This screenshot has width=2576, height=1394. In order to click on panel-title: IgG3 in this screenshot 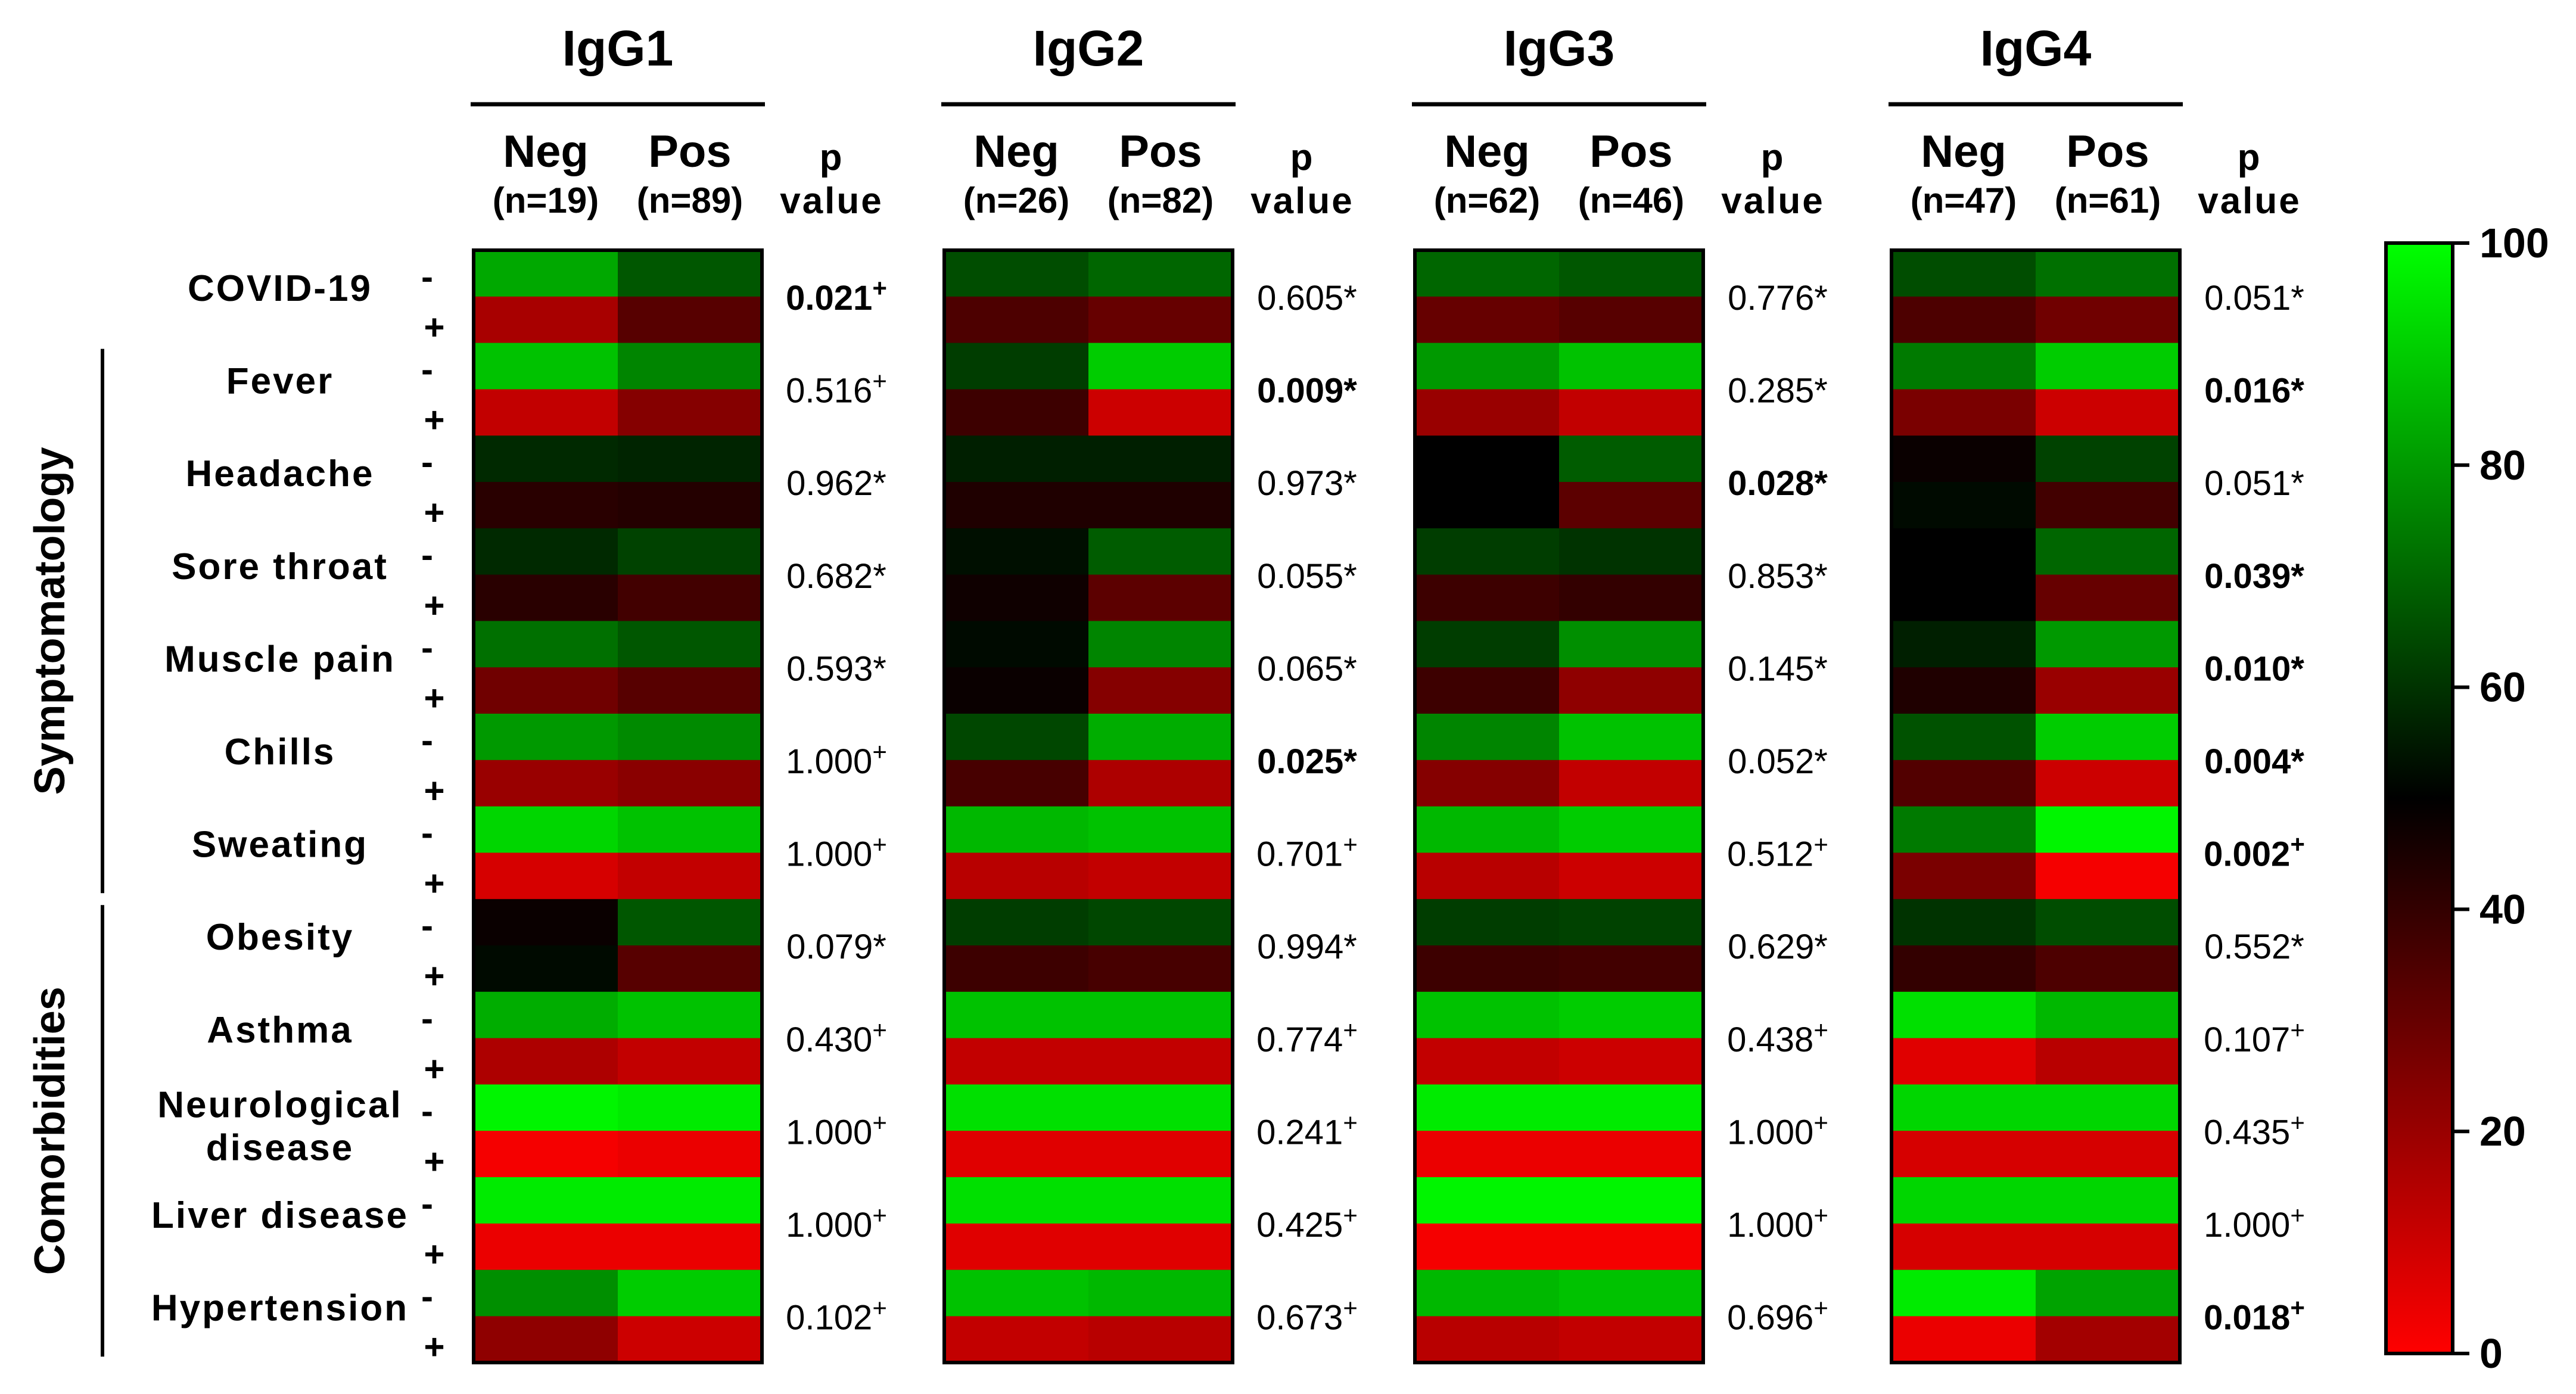, I will do `click(1559, 48)`.